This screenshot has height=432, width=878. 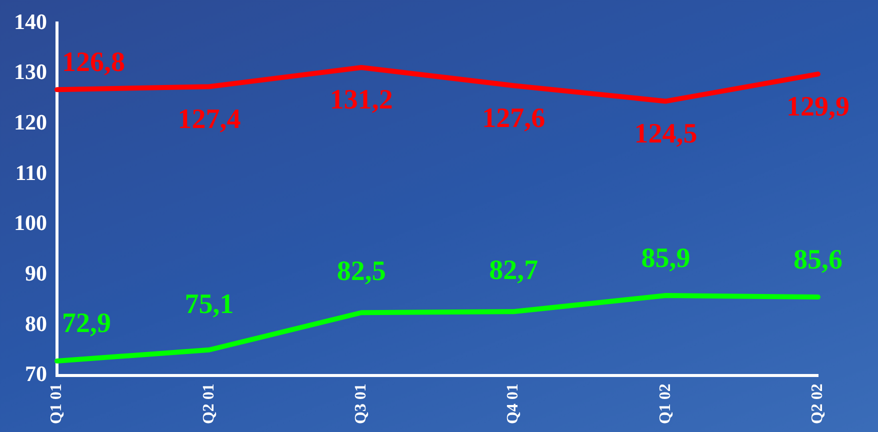 I want to click on y-tick-label: 100, so click(x=30, y=223).